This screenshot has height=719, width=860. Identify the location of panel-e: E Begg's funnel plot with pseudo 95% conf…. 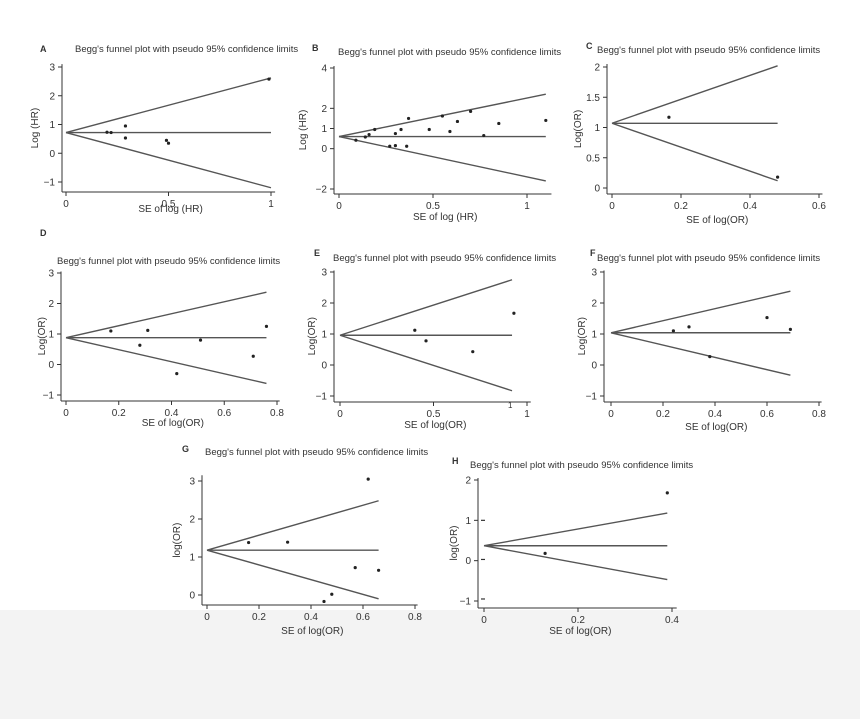
(431, 339).